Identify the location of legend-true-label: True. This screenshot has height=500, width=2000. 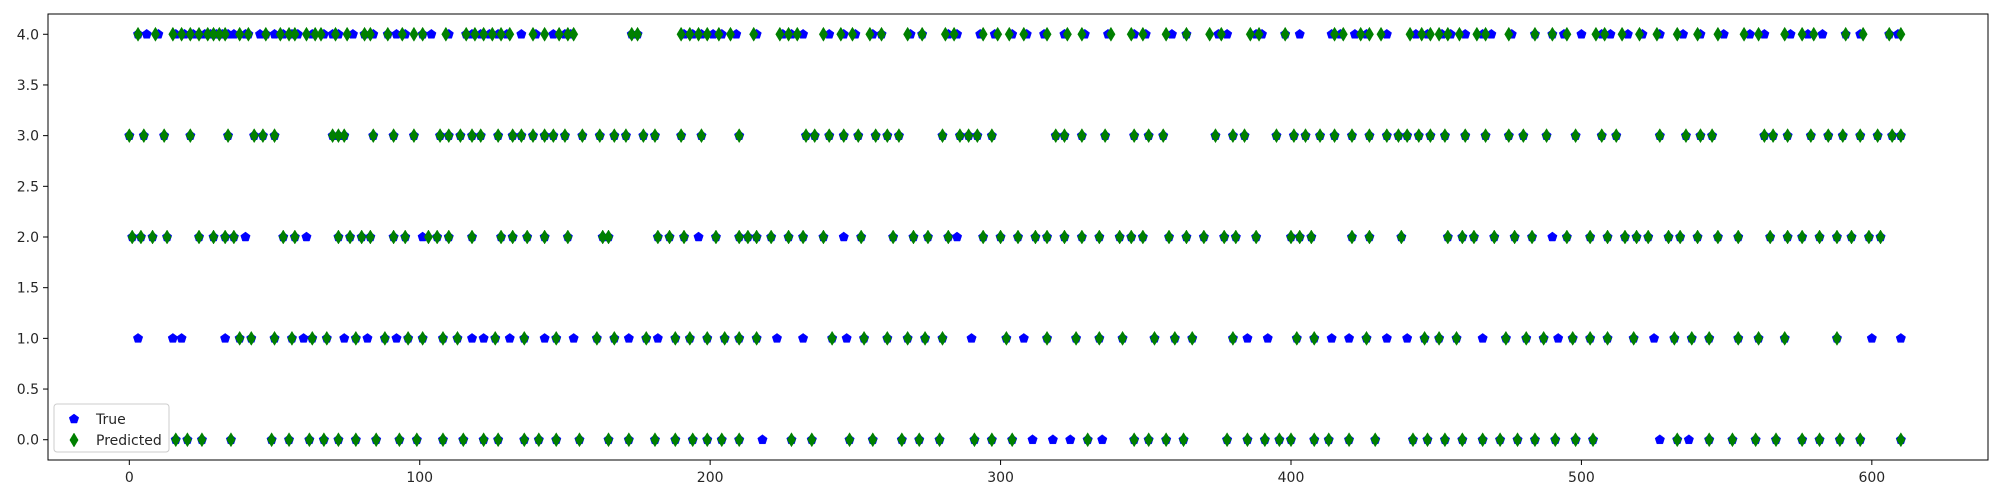
(110, 420).